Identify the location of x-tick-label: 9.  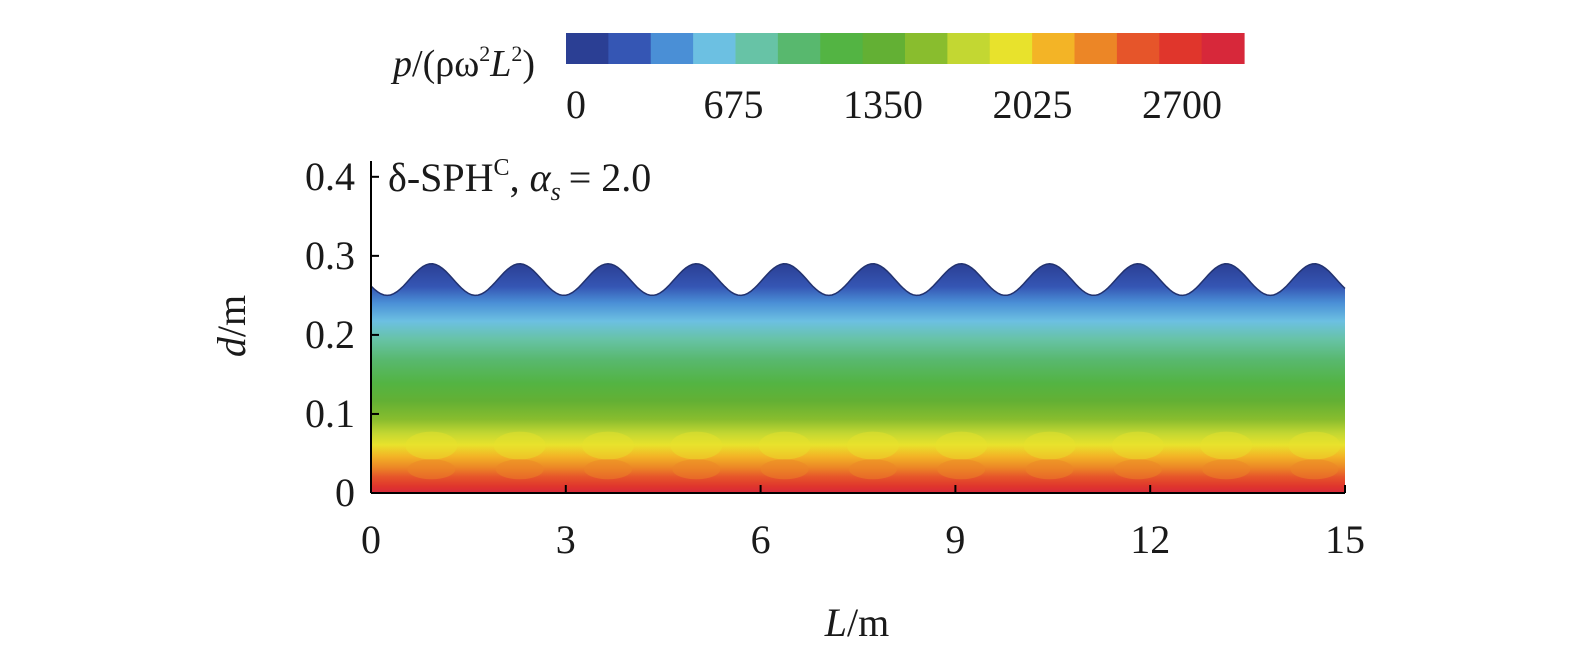
(955, 539).